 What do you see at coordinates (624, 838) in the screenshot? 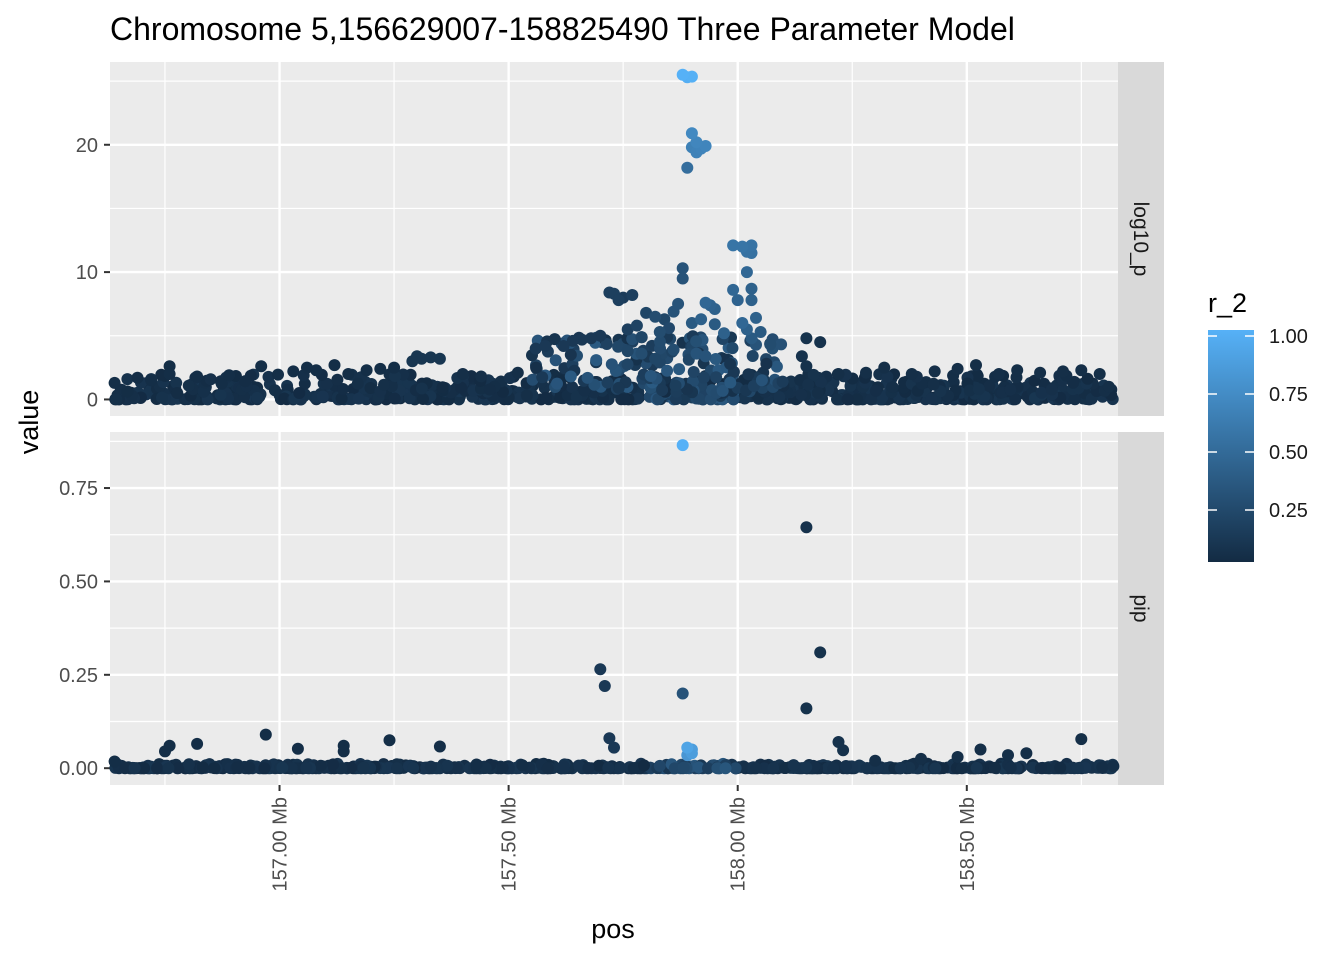
I see `x-axis: 157.00 Mb 157.50 Mb 158.00 Mb 158.50 Mb` at bounding box center [624, 838].